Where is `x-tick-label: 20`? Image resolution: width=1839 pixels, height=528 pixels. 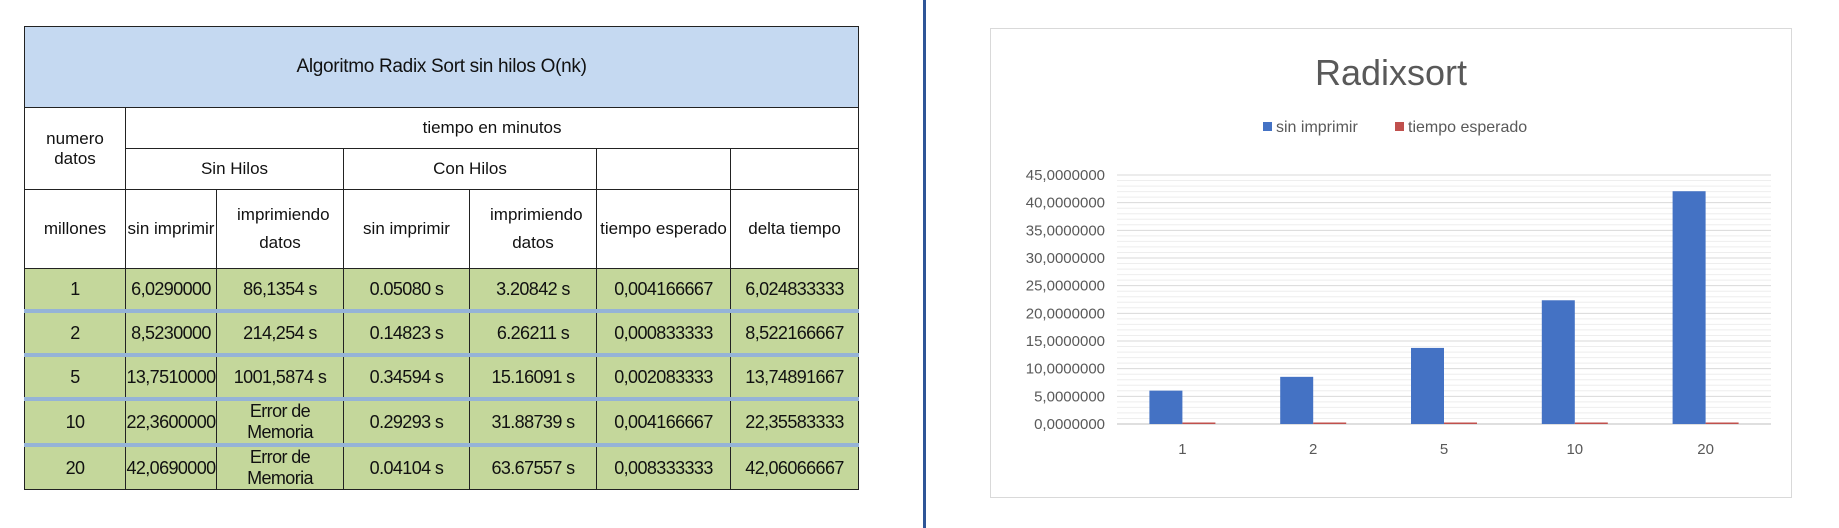
x-tick-label: 20 is located at coordinates (1705, 449).